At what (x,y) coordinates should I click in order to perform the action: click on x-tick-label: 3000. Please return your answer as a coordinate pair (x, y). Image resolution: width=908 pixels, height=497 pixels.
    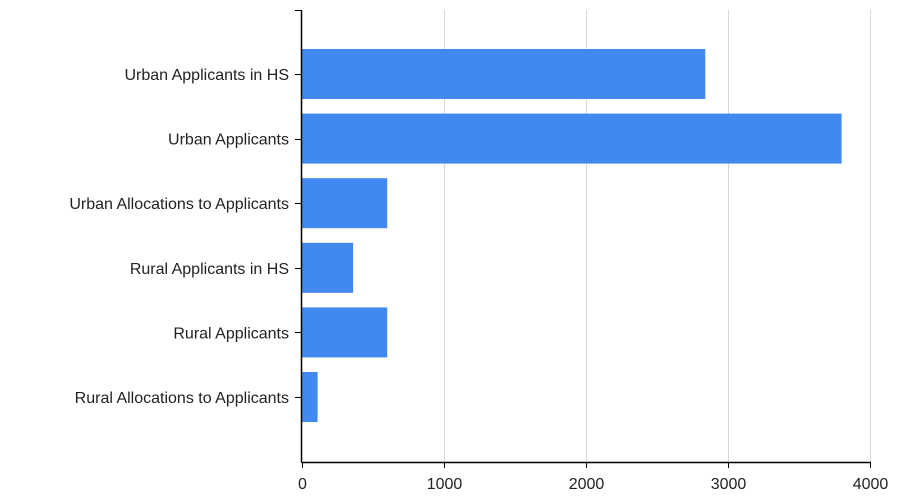
    Looking at the image, I should click on (729, 484).